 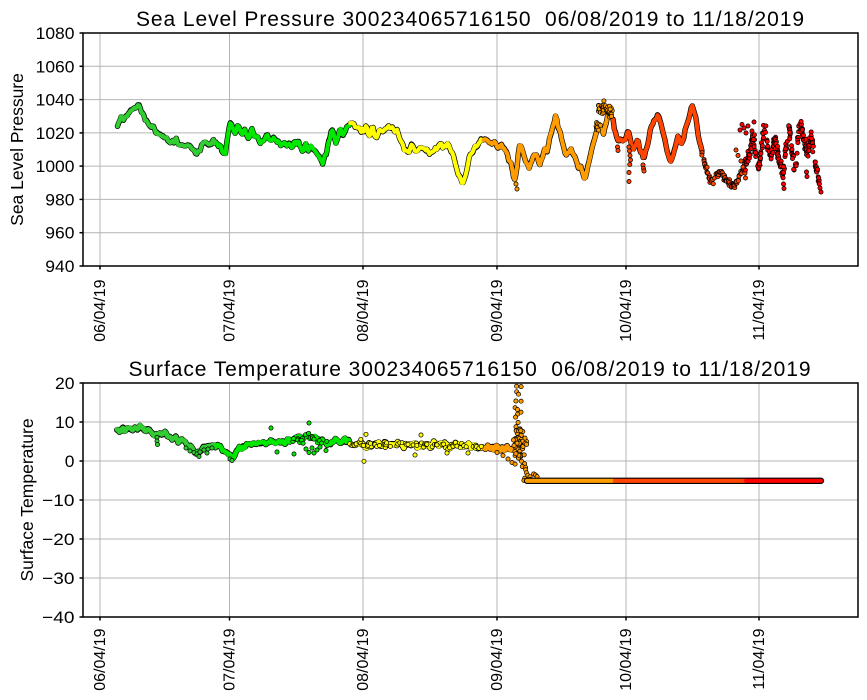 I want to click on svg-text: 1060, so click(x=55, y=66).